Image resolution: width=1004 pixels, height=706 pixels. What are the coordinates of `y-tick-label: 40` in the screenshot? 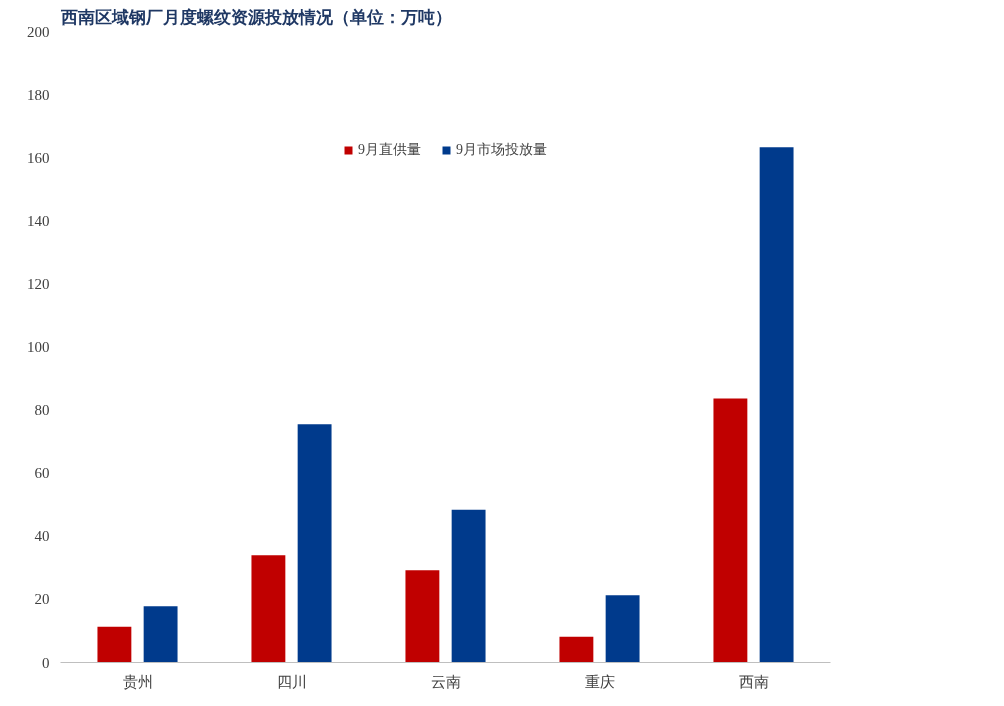 It's located at (42, 536).